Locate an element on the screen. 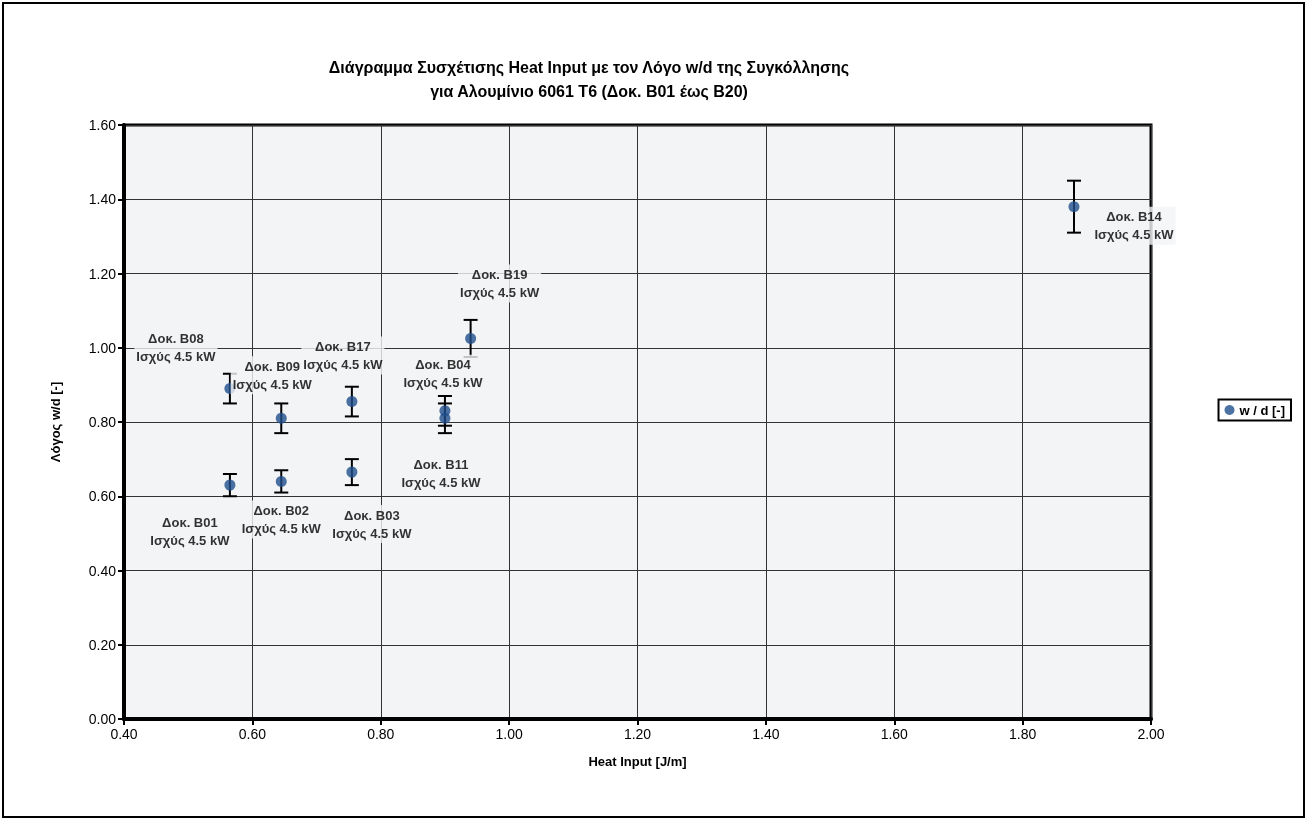 The height and width of the screenshot is (820, 1307). chart-title: Διάγραμμα Συσχέτισης Heat Input με τον Λόγο w/d της Συγκόλλησης για Αλουμίνιο 6061 Τ6 (Δοκ. Β01 έως Β20) is located at coordinates (589, 79).